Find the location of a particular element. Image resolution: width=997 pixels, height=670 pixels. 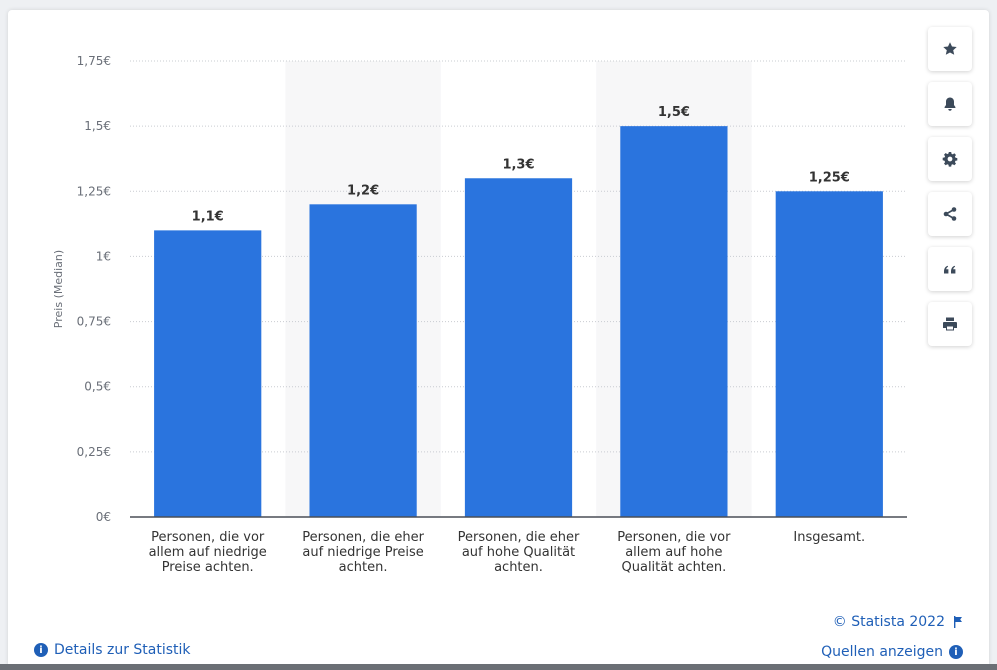

share-icon is located at coordinates (950, 214).